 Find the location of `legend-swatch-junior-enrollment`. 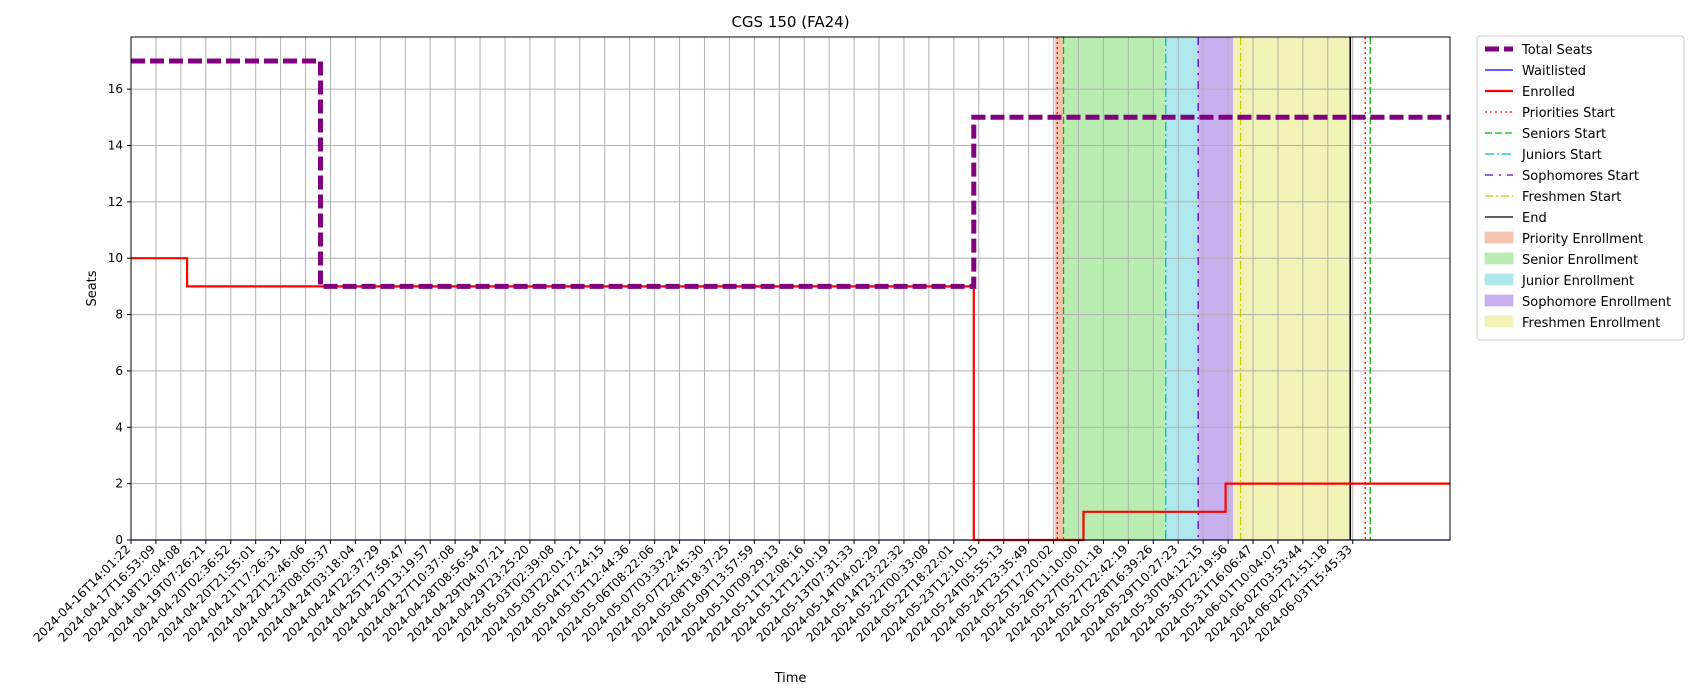

legend-swatch-junior-enrollment is located at coordinates (1499, 279).